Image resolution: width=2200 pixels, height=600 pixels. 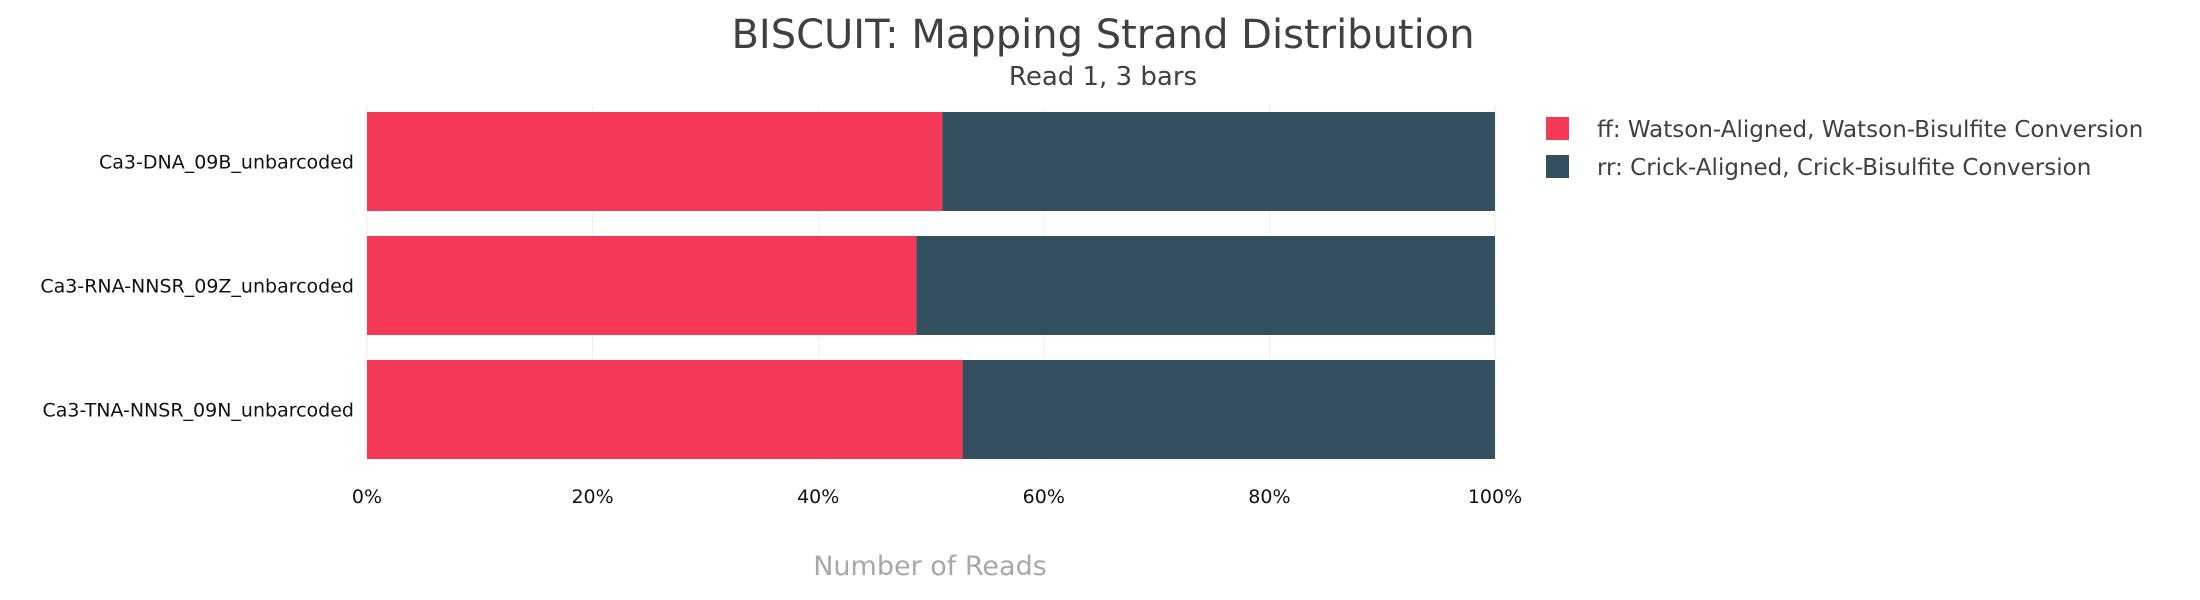 What do you see at coordinates (1103, 77) in the screenshot?
I see `chart-subtitle: Read 1, 3 bars` at bounding box center [1103, 77].